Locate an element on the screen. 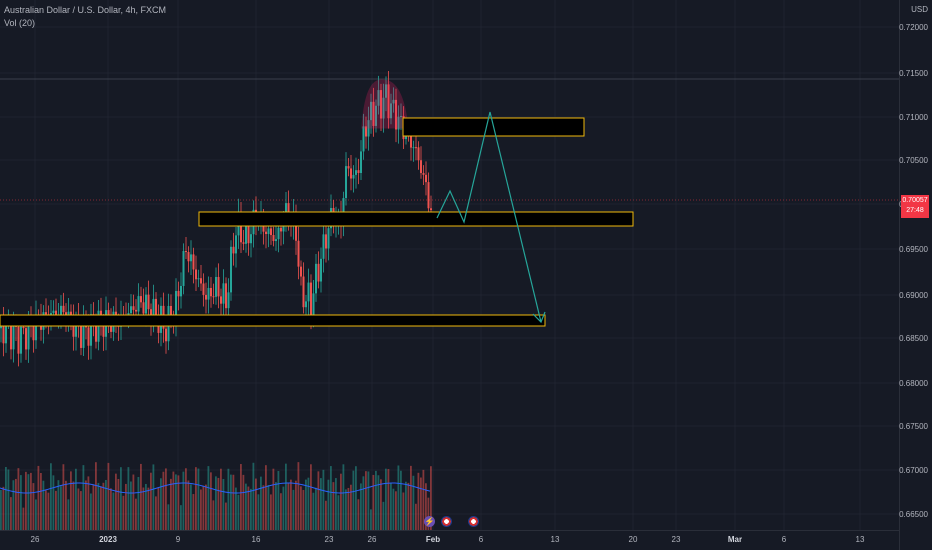 The width and height of the screenshot is (932, 550). price-tick-label: 0.68500 is located at coordinates (913, 338).